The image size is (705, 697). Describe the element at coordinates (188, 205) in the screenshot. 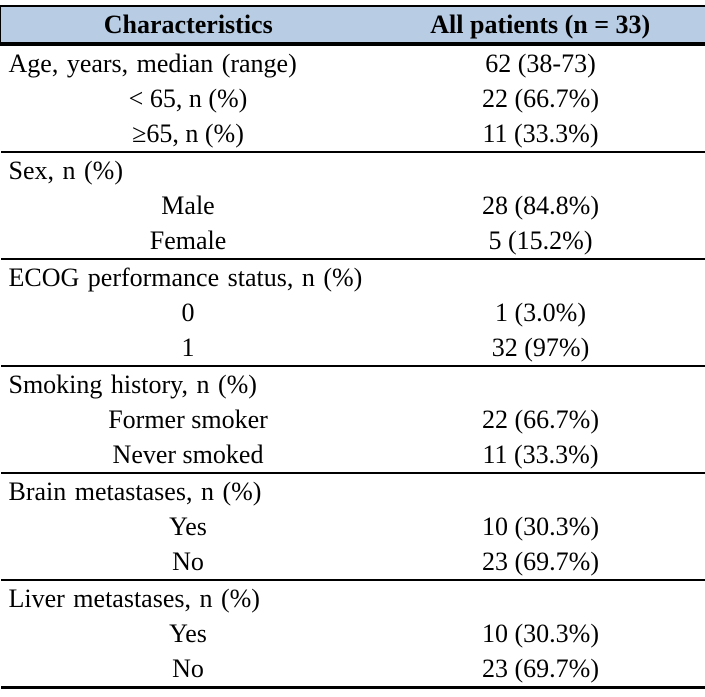

I see `row-label: Male` at that location.